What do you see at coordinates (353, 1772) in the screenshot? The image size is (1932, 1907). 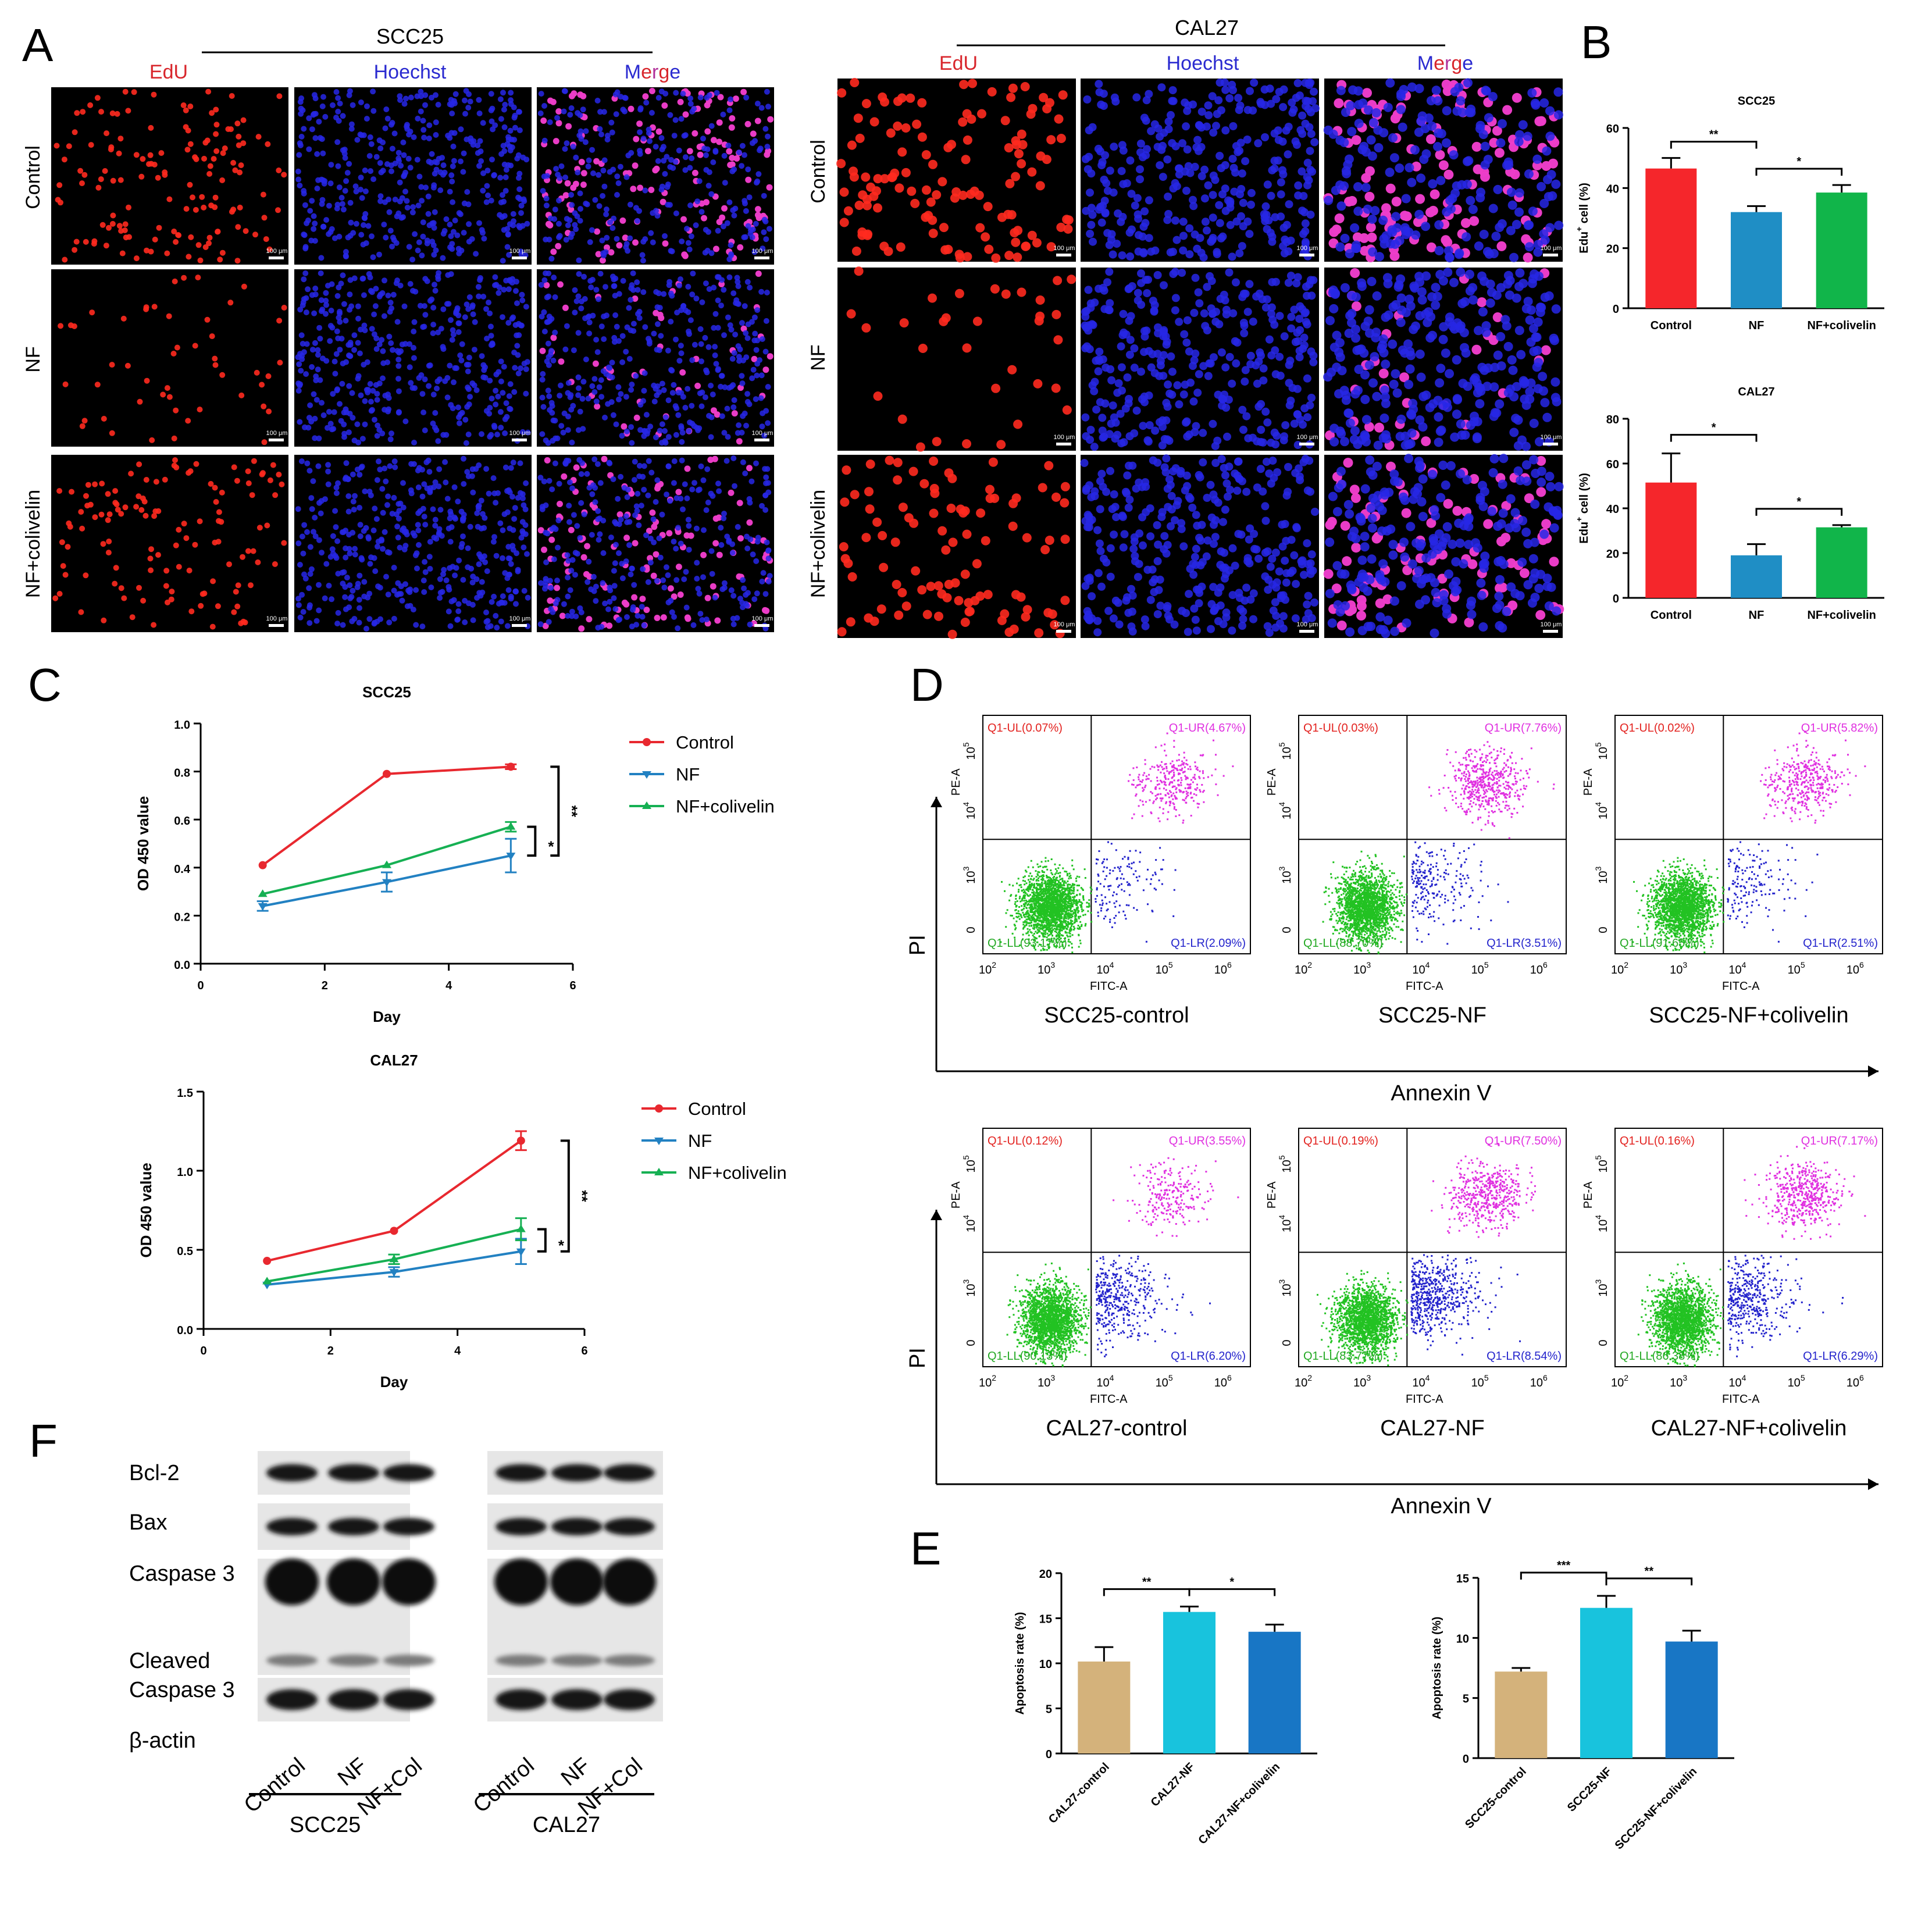 I see `lane-label: NF` at bounding box center [353, 1772].